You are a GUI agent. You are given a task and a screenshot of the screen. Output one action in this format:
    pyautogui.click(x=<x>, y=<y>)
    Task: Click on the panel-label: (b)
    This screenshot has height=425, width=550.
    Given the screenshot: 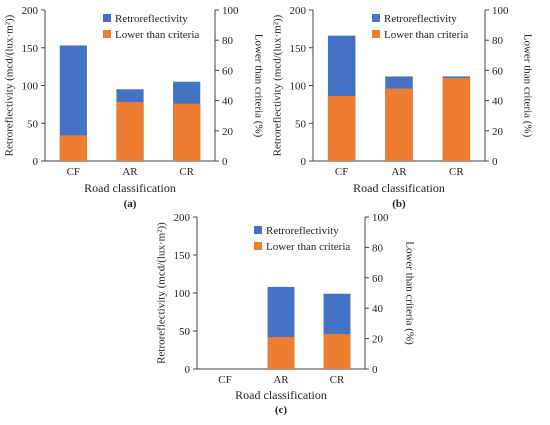 What is the action you would take?
    pyautogui.click(x=399, y=204)
    